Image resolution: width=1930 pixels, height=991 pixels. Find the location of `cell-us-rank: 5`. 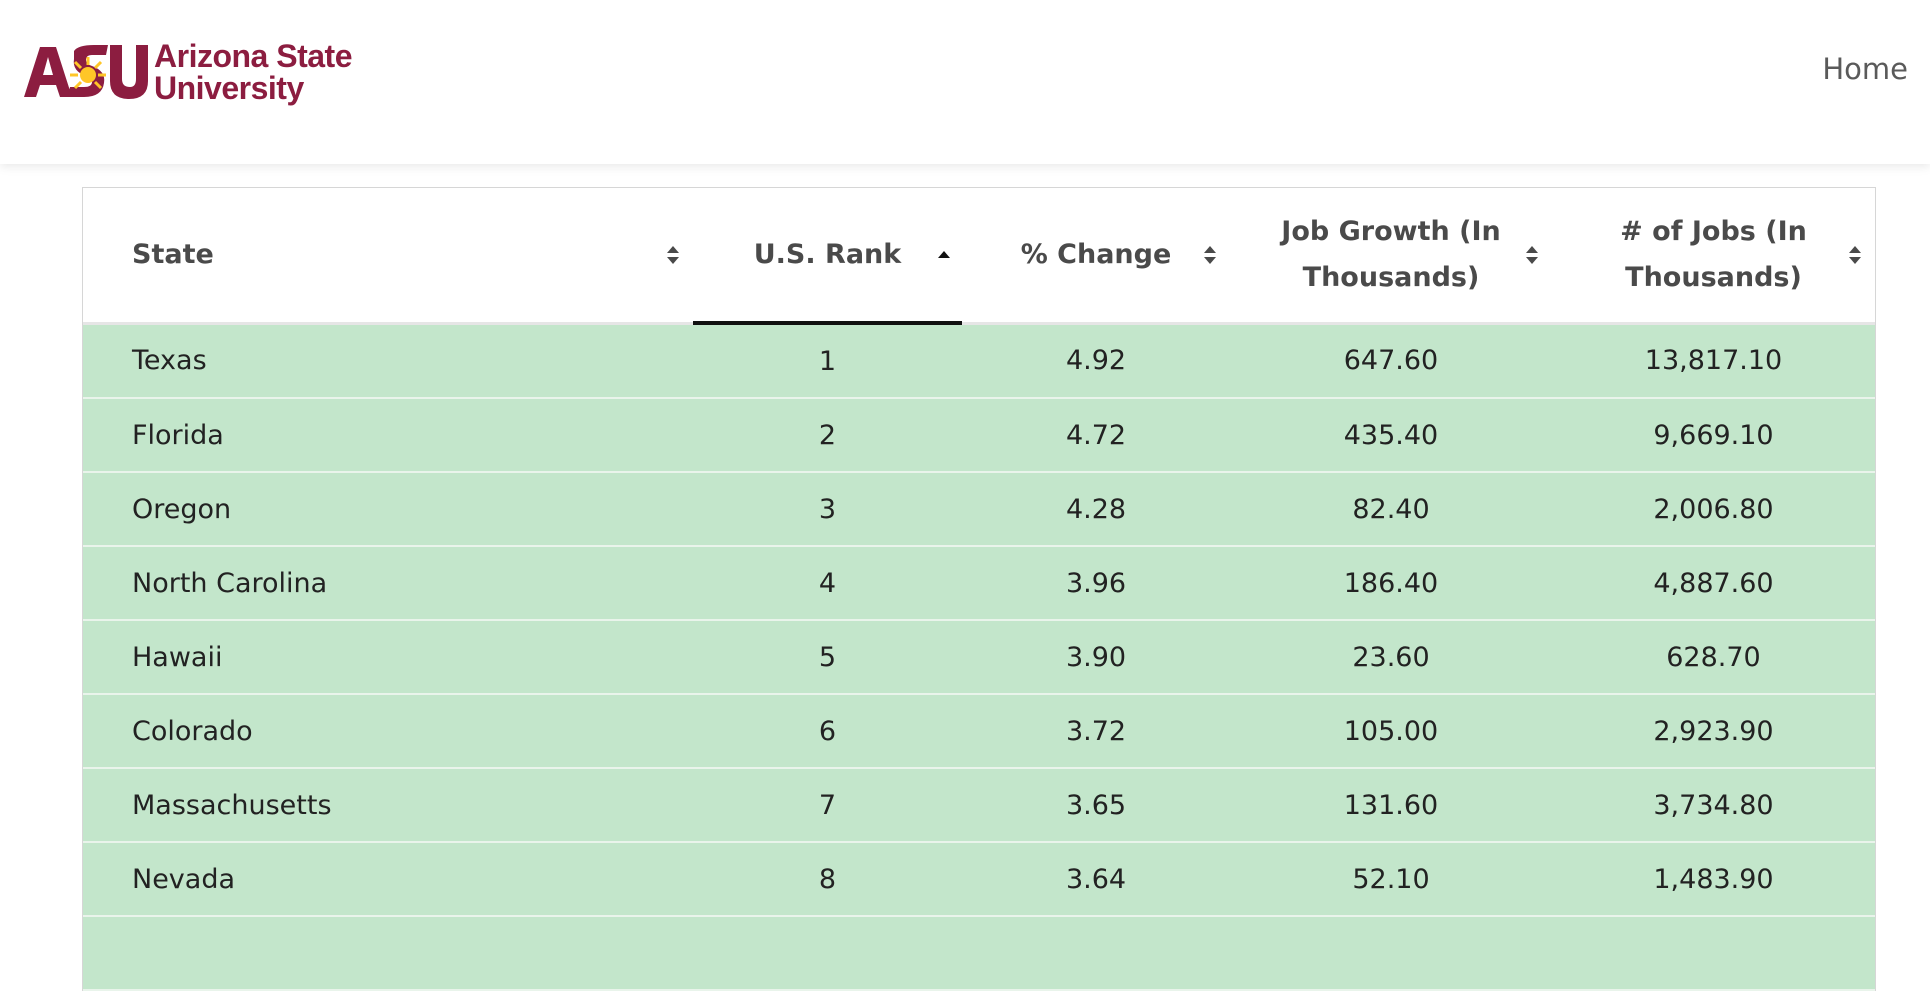

cell-us-rank: 5 is located at coordinates (827, 657).